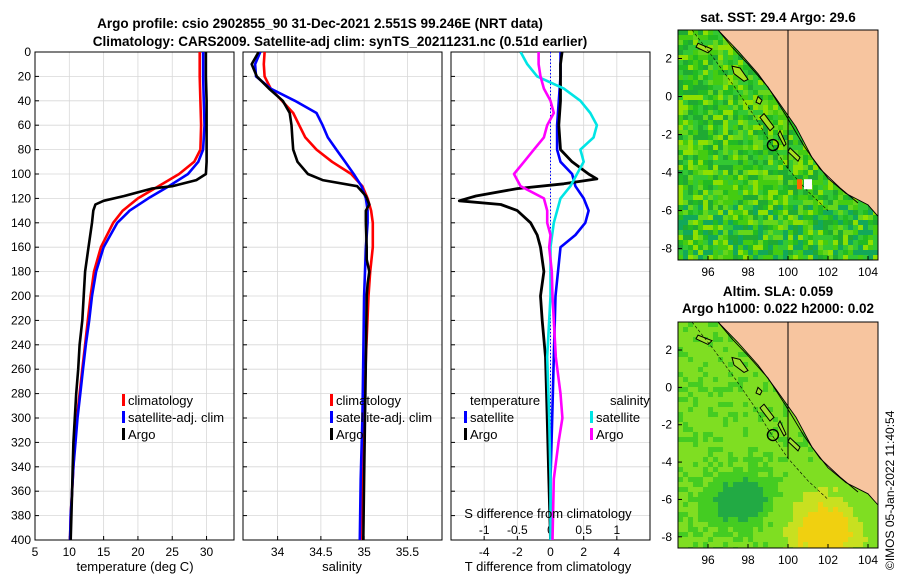  I want to click on argo-position-marker, so click(773, 145).